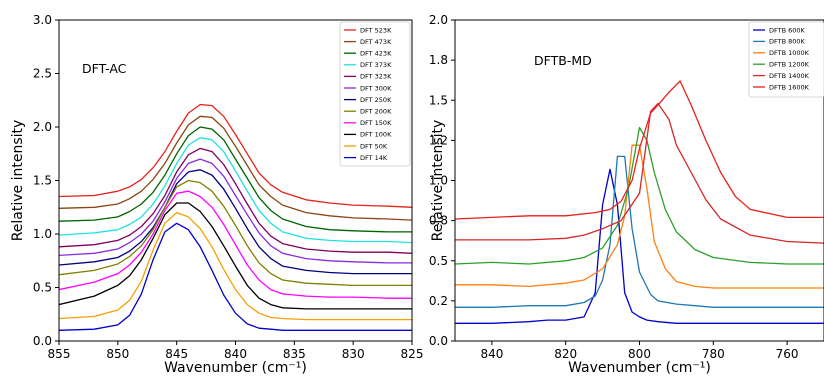 This screenshot has height=383, width=824. What do you see at coordinates (438, 140) in the screenshot?
I see `y-tick-label: 1.2` at bounding box center [438, 140].